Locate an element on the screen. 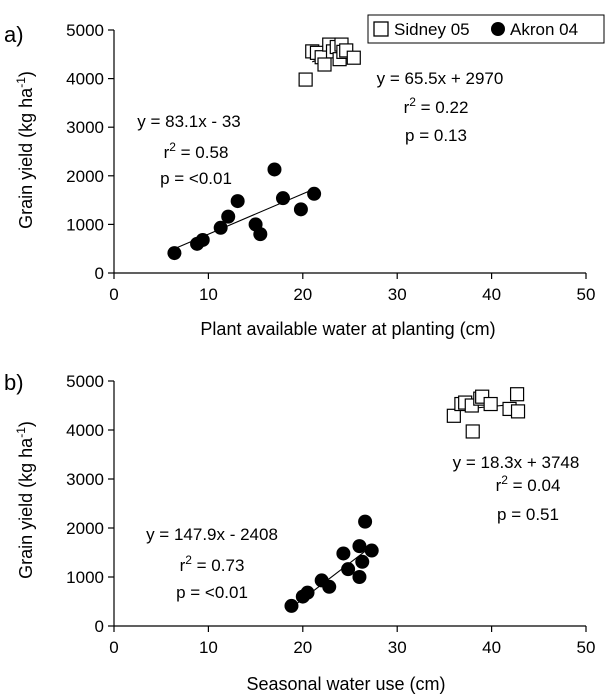 The image size is (608, 696). legend-label-akron: Akron 04 is located at coordinates (544, 29).